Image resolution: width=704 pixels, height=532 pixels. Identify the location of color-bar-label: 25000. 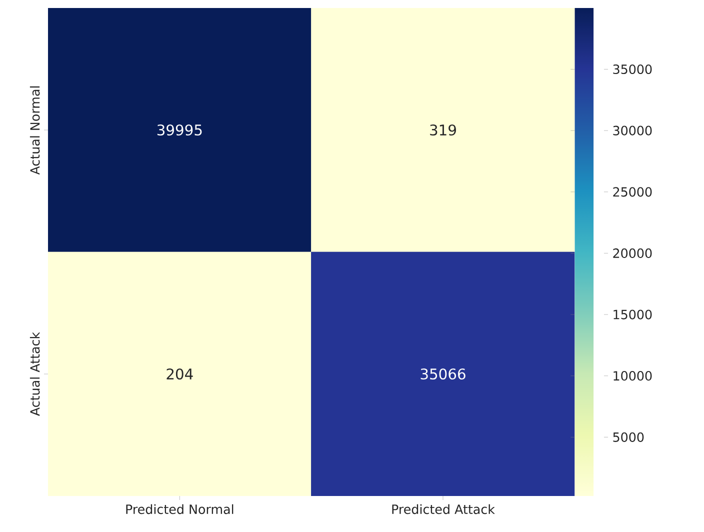
(632, 192).